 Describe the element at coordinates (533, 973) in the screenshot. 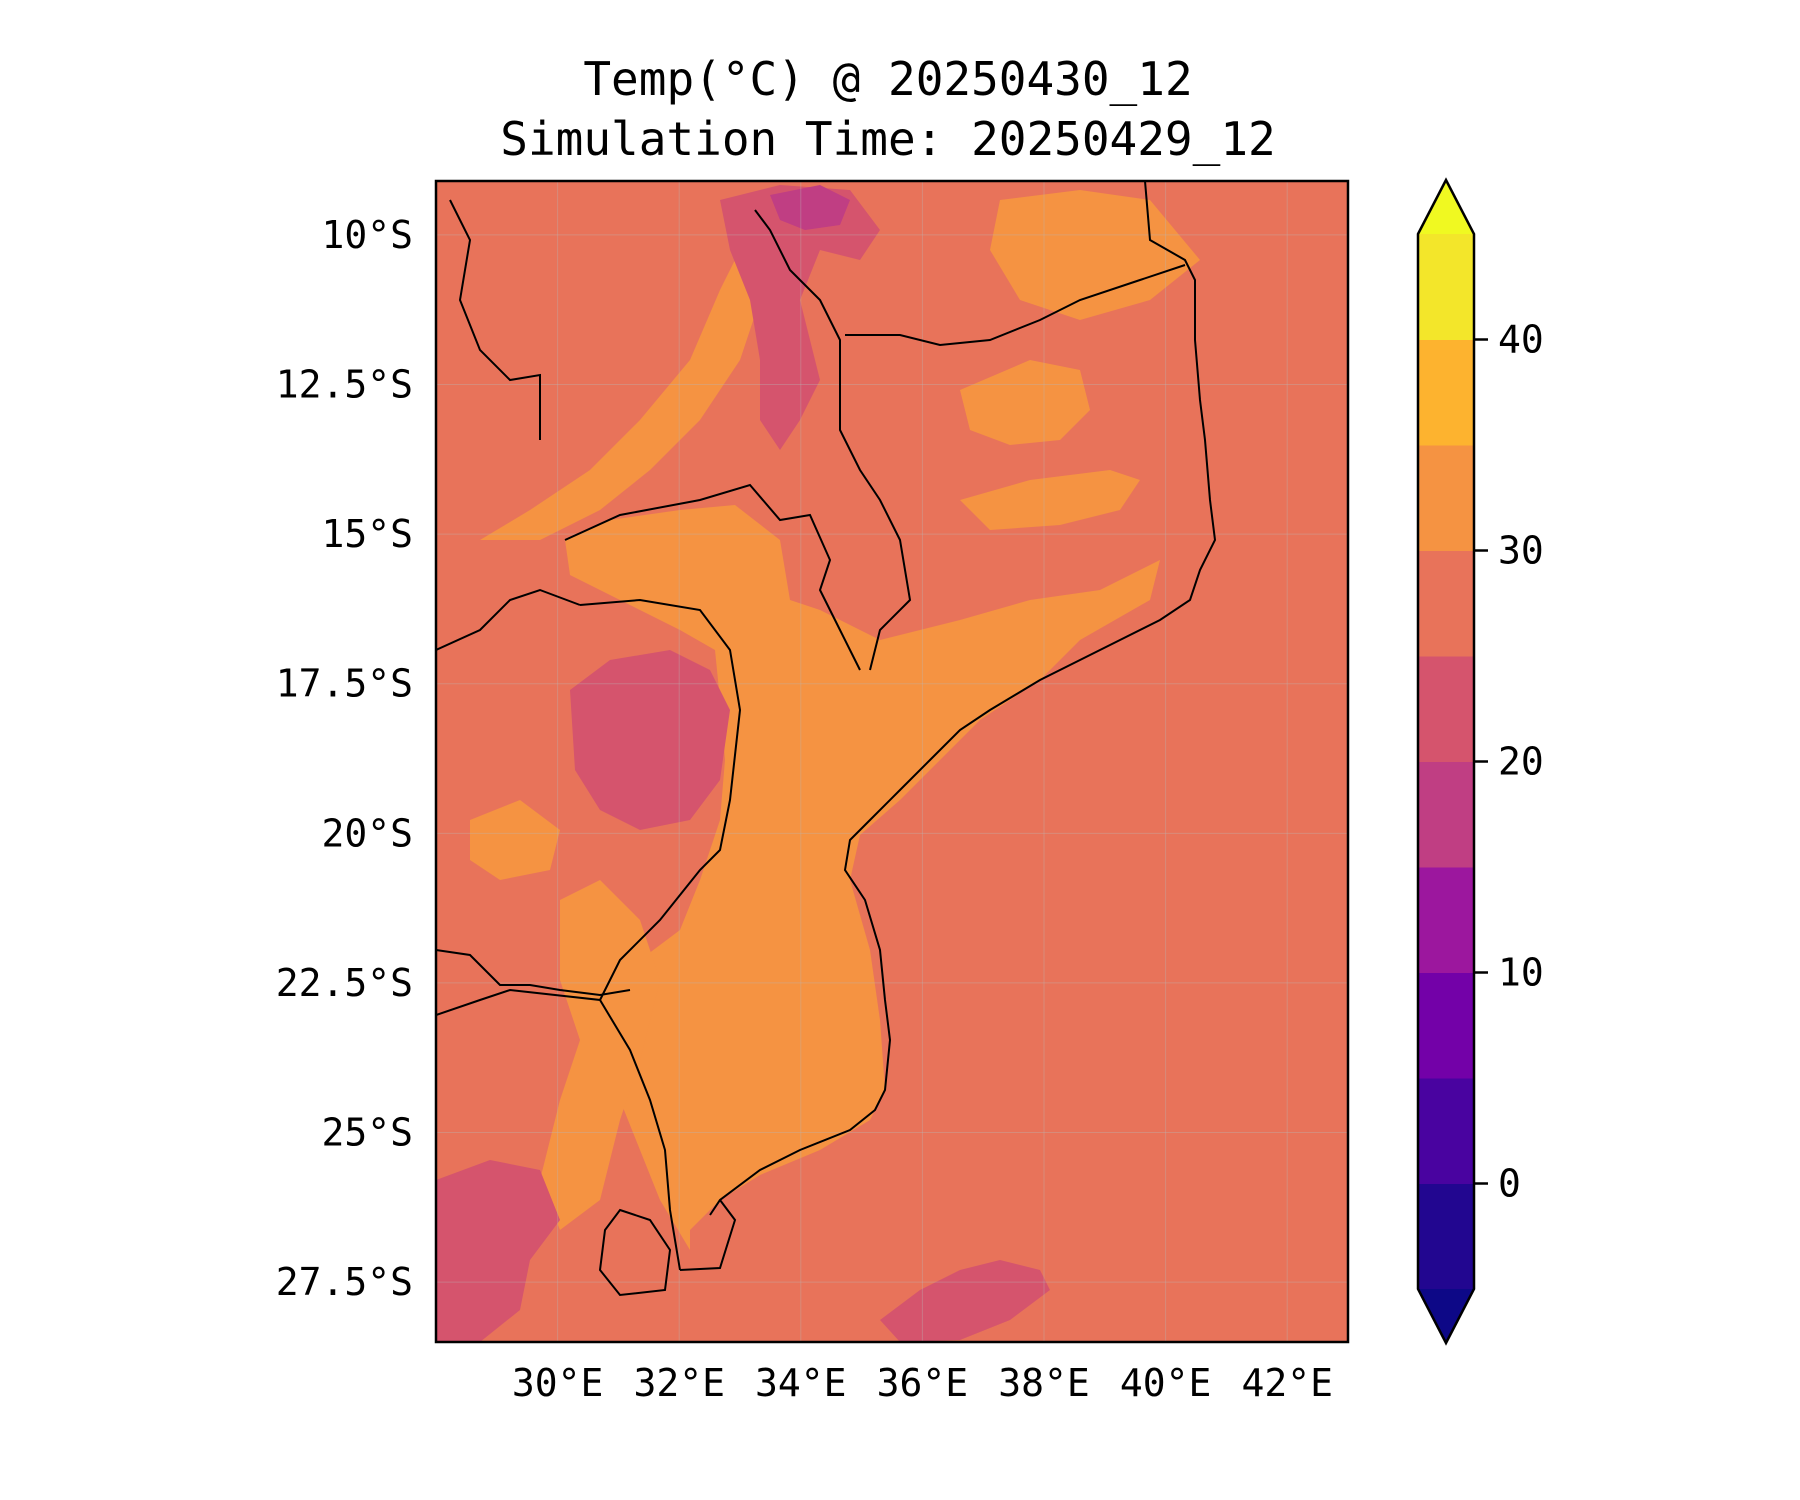

I see `botswana-border` at that location.